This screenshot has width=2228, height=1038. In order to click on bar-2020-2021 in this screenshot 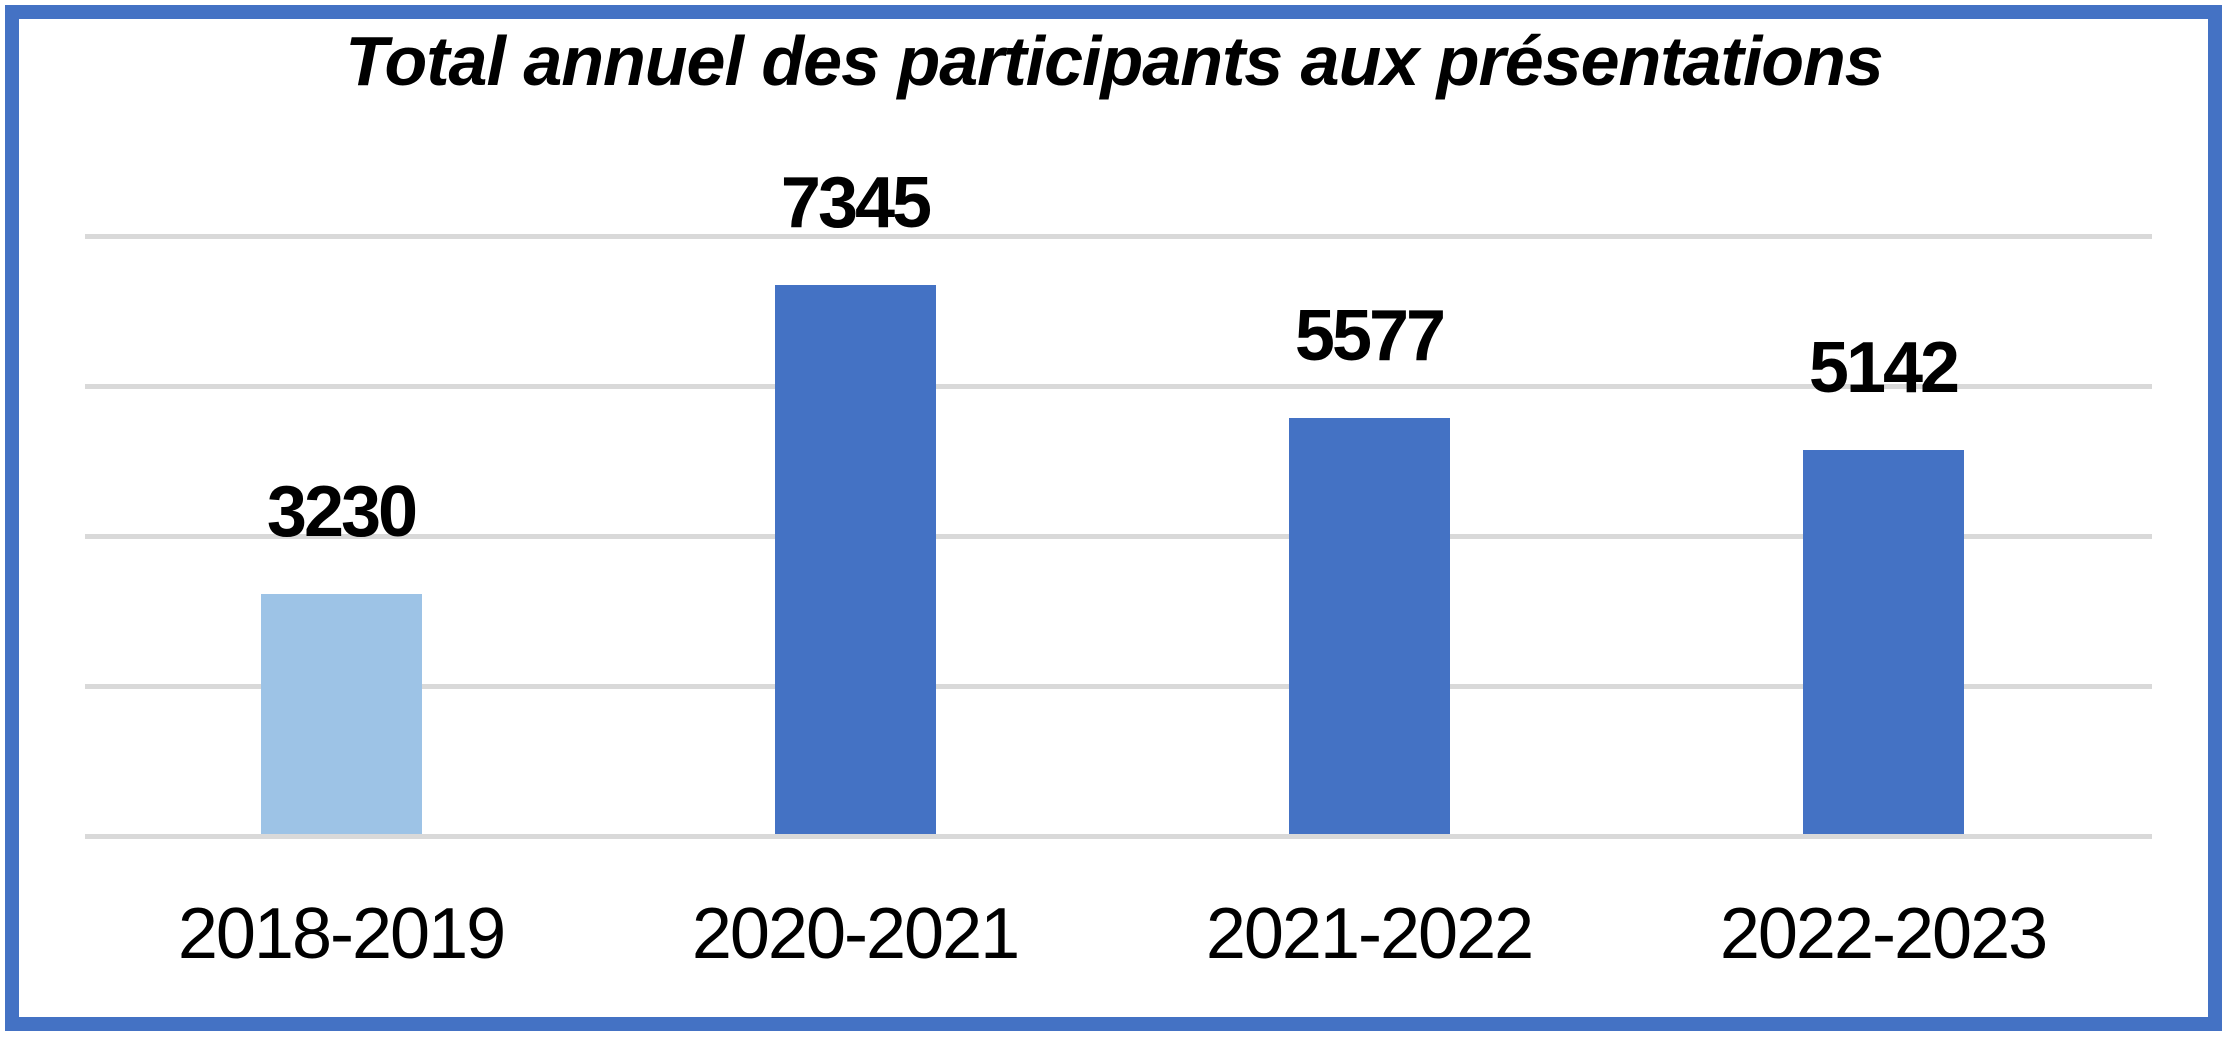, I will do `click(855, 559)`.